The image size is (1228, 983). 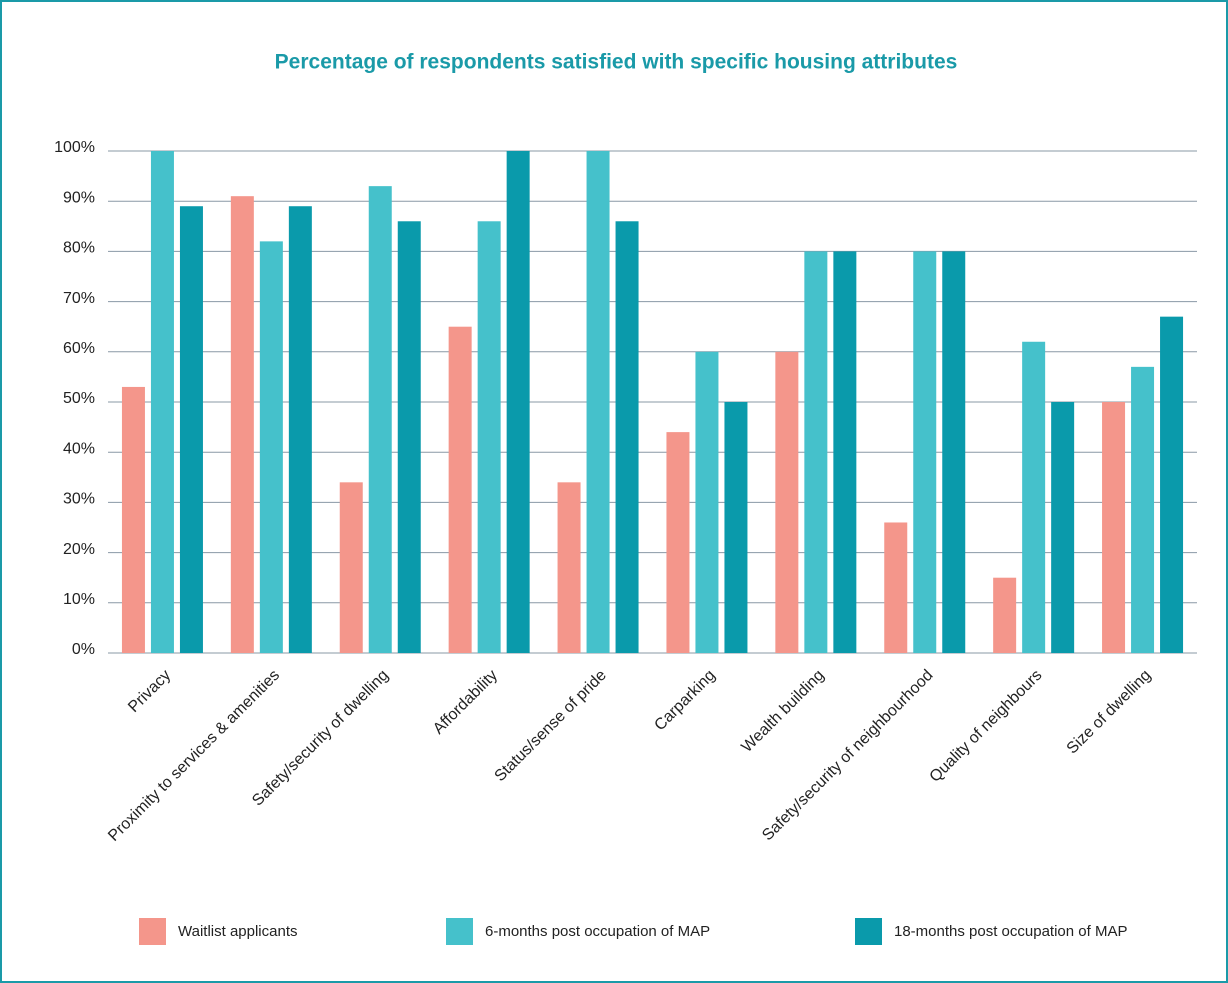 I want to click on y-tick-label: 80%, so click(x=79, y=248).